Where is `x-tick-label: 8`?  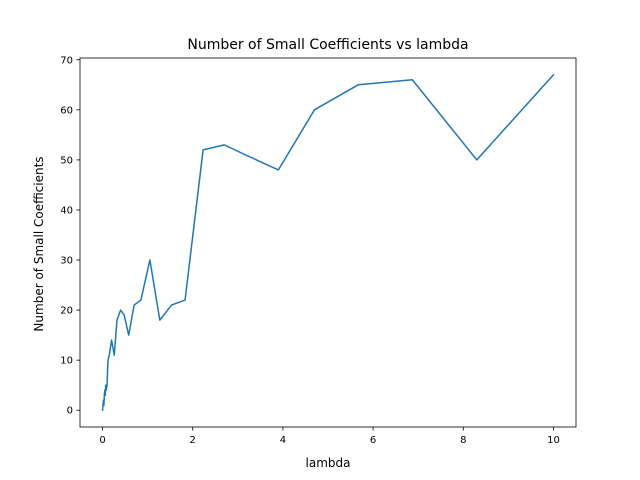 x-tick-label: 8 is located at coordinates (463, 440).